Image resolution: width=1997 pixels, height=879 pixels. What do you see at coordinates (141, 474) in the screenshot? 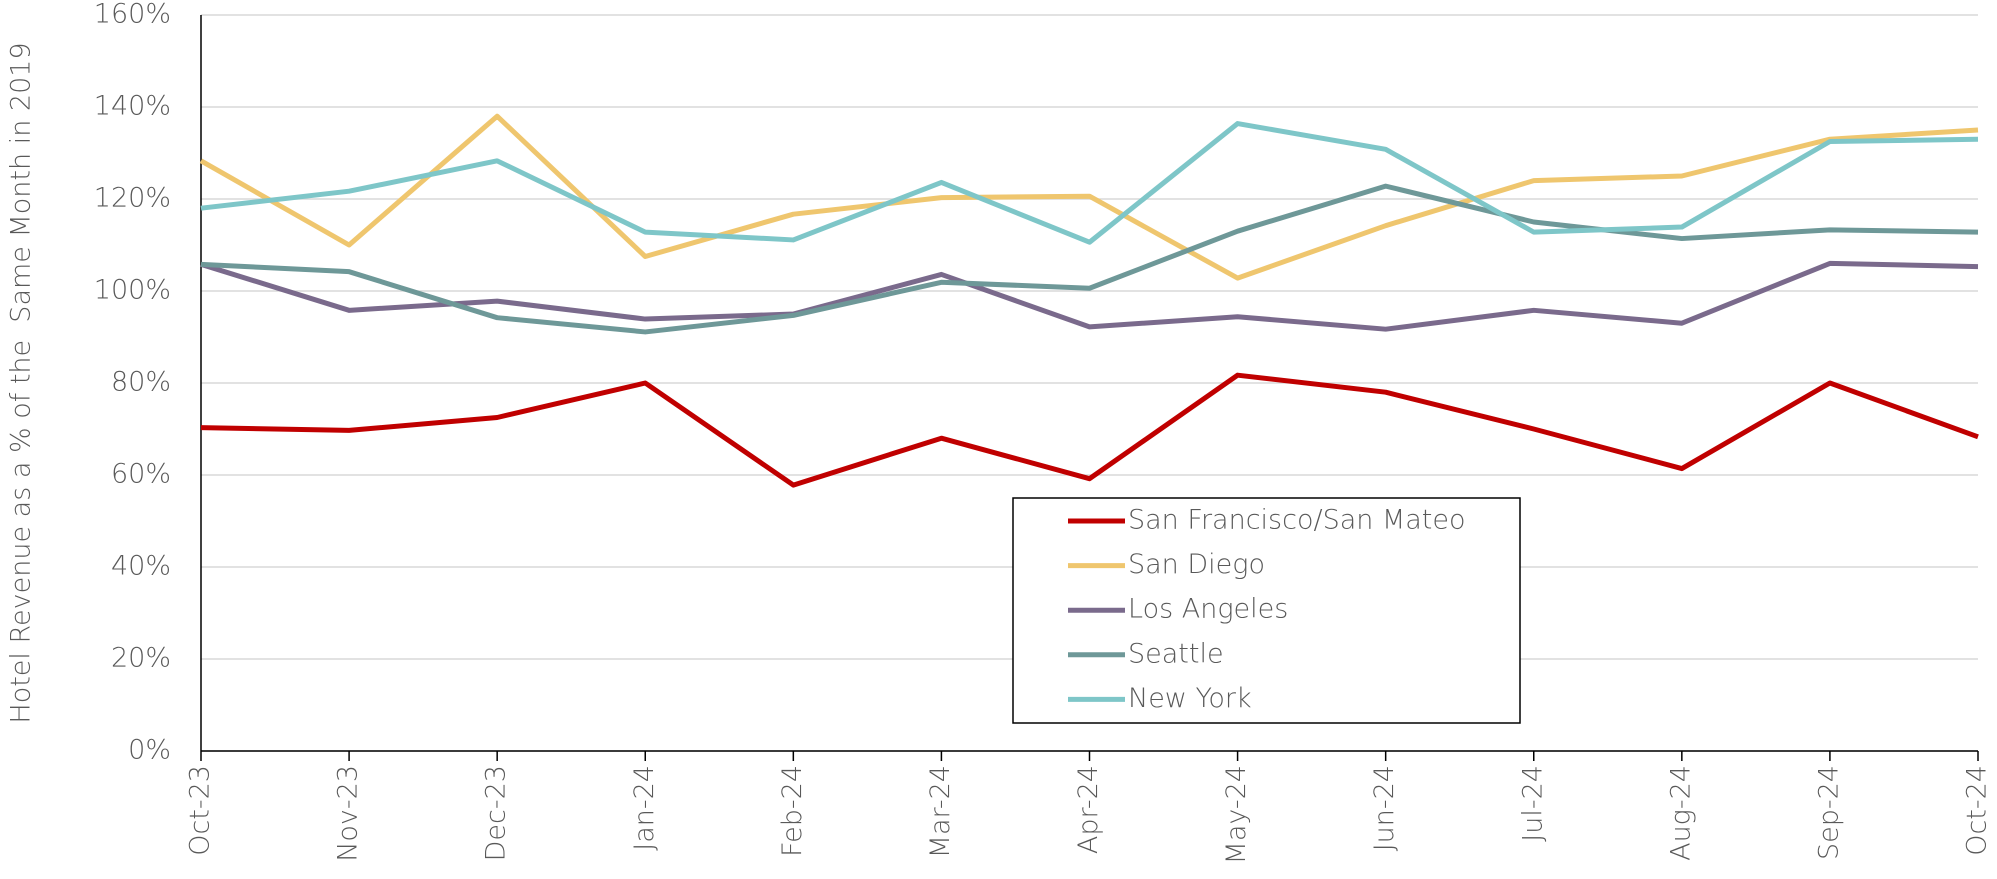
I see `y-tick-label: 60%` at bounding box center [141, 474].